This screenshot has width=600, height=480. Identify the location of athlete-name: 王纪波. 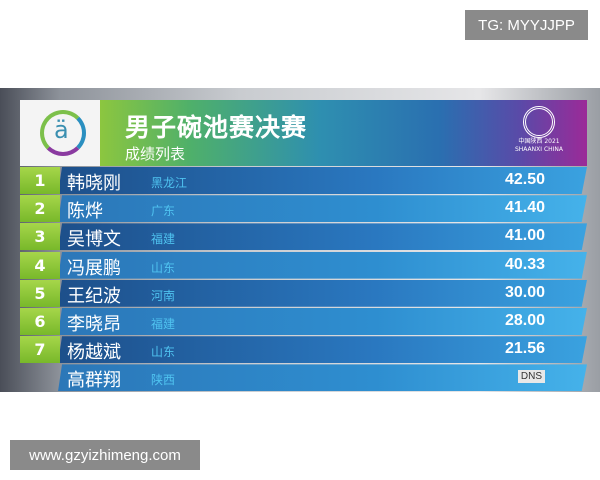
(94, 296).